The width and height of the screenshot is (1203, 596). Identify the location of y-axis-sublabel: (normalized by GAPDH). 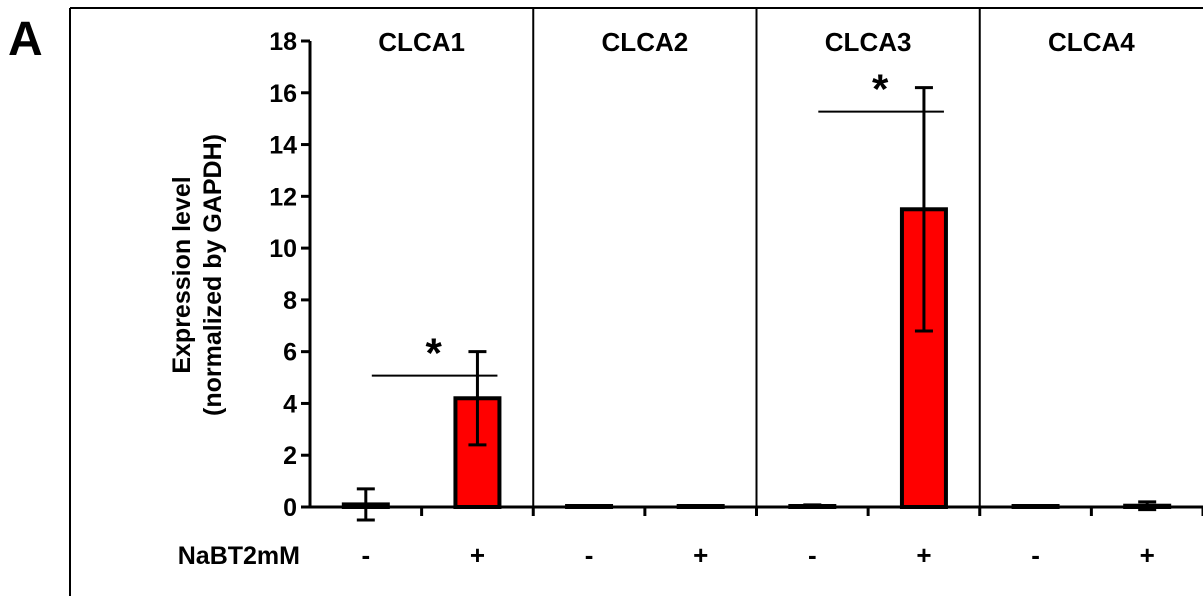
(213, 275).